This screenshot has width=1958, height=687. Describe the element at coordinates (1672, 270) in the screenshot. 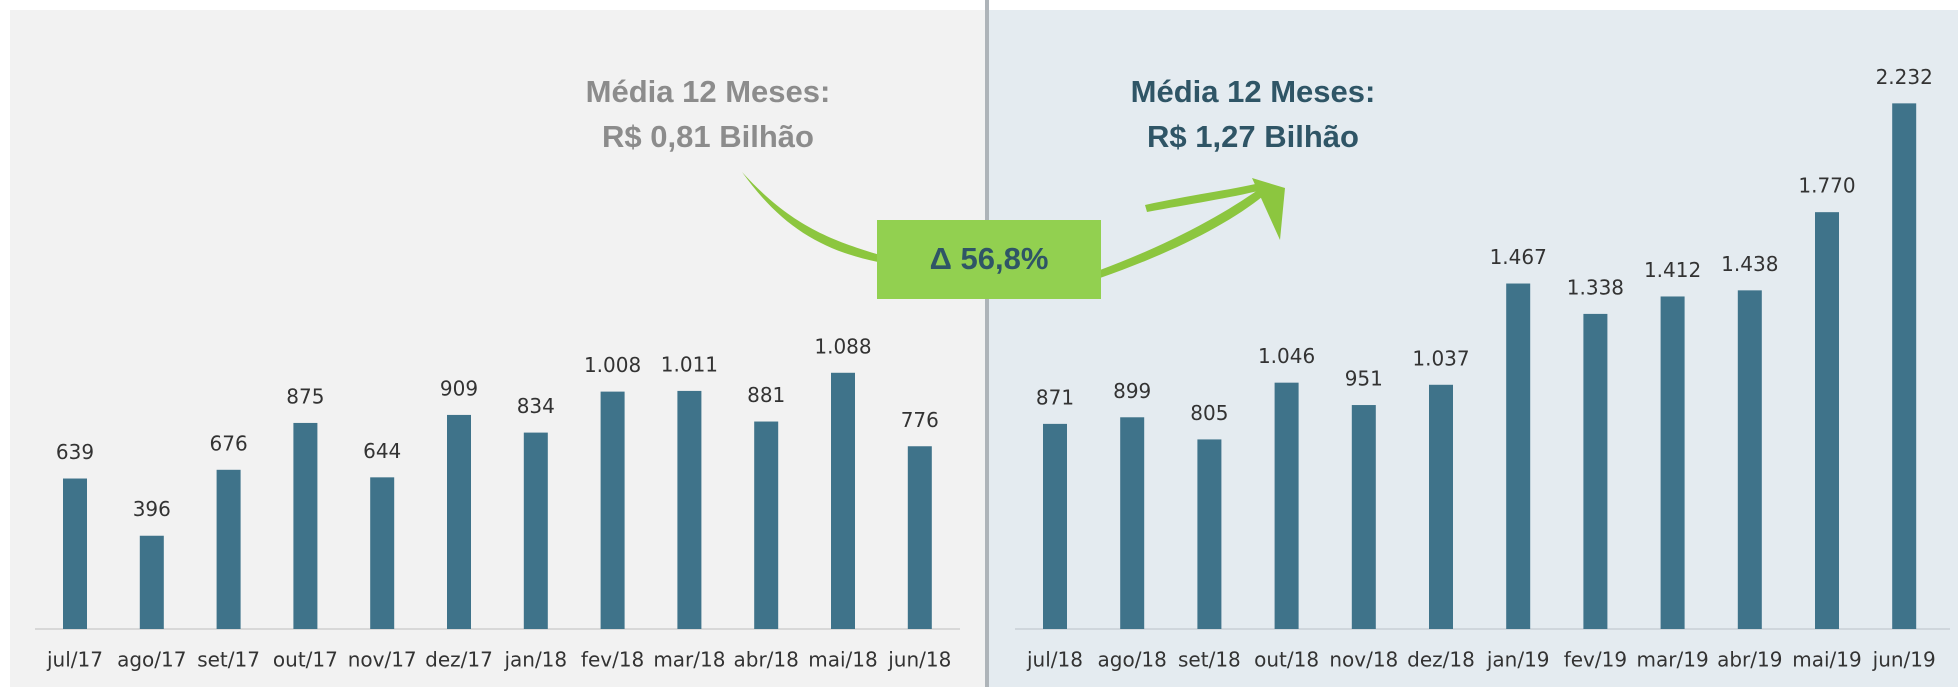

I see `value-label: 1.412` at that location.